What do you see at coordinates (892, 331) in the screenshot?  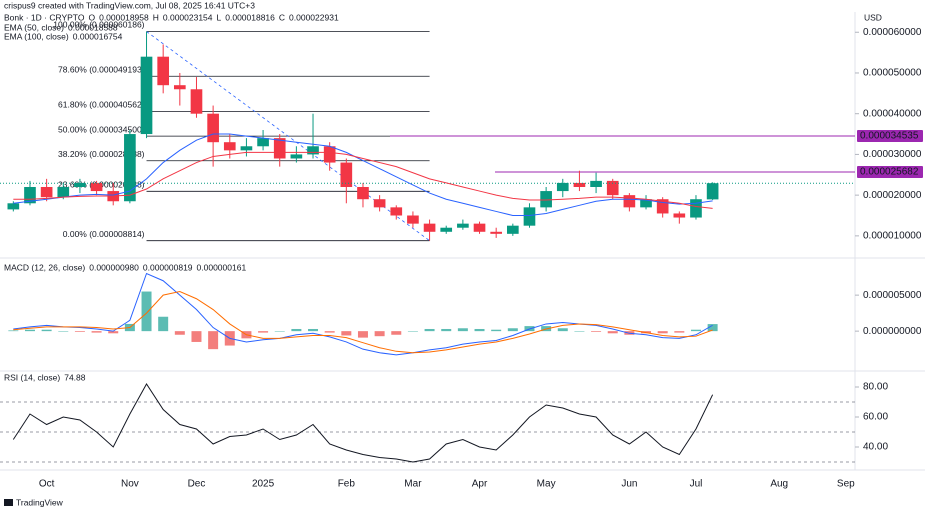 I see `y-tick-label: 0.000000000` at bounding box center [892, 331].